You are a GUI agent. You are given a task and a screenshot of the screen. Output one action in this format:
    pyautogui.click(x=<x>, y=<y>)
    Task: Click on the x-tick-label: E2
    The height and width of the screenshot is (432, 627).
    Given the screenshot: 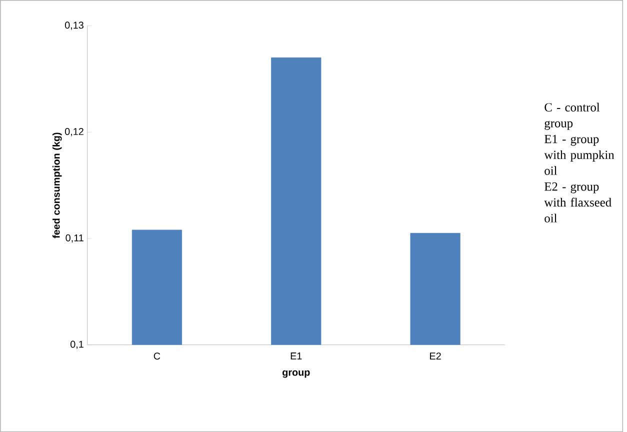 What is the action you would take?
    pyautogui.click(x=435, y=356)
    